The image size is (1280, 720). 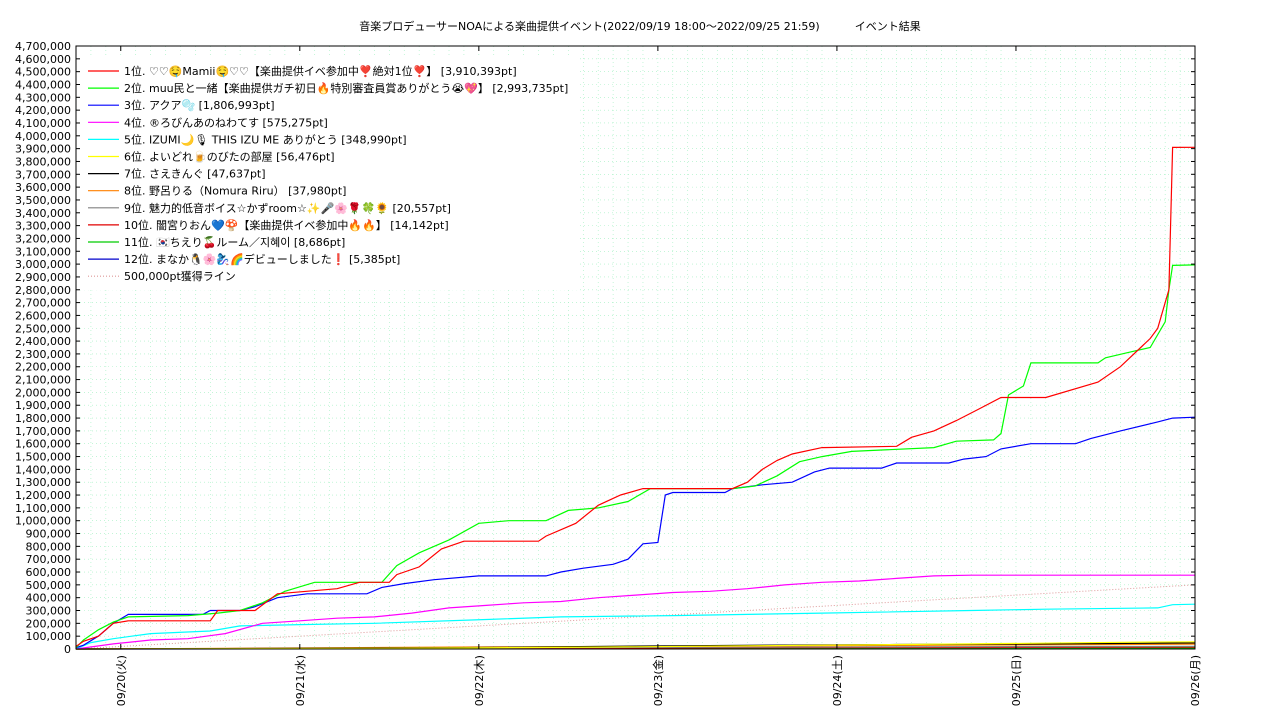 What do you see at coordinates (43, 84) in the screenshot?
I see `y-tick-label: 4,400,000` at bounding box center [43, 84].